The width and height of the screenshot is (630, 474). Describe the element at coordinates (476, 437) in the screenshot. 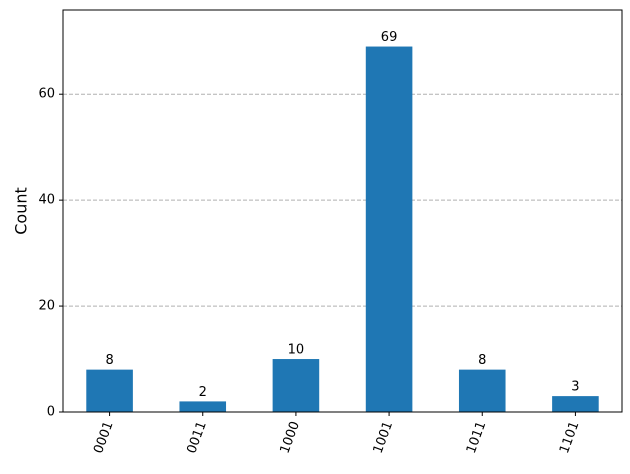

I see `x-tick-label: 1011` at that location.